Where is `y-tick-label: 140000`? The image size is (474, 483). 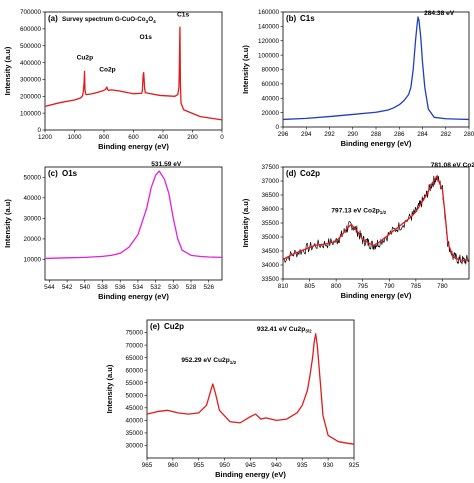 y-tick-label: 140000 is located at coordinates (269, 27).